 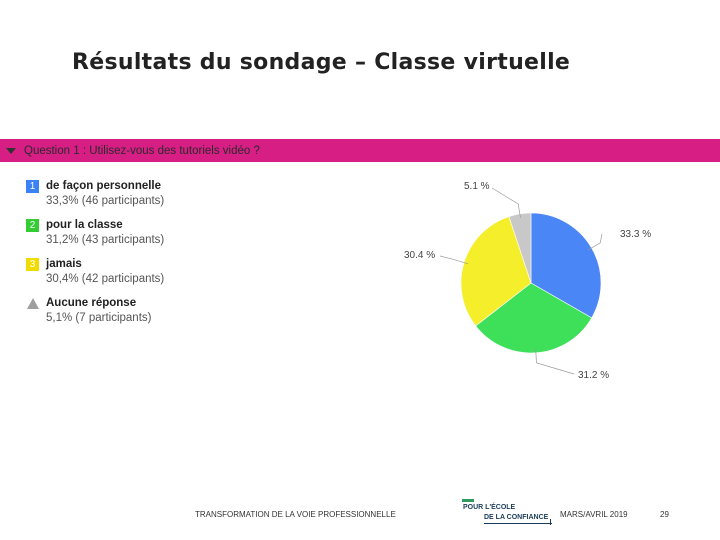 What do you see at coordinates (32, 264) in the screenshot?
I see `legend-badge: 3` at bounding box center [32, 264].